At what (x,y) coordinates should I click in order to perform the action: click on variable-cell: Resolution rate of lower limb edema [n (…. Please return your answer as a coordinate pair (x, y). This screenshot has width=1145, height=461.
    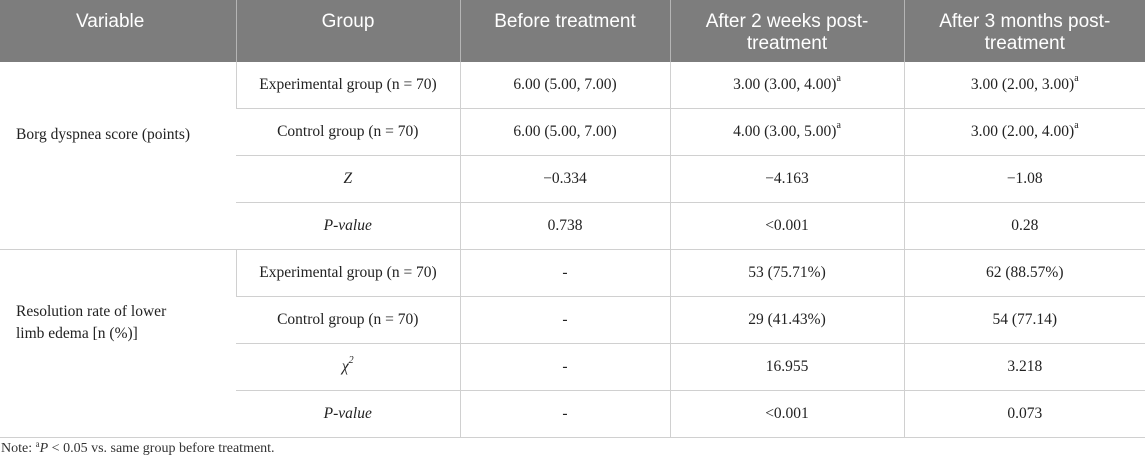
    Looking at the image, I should click on (118, 343).